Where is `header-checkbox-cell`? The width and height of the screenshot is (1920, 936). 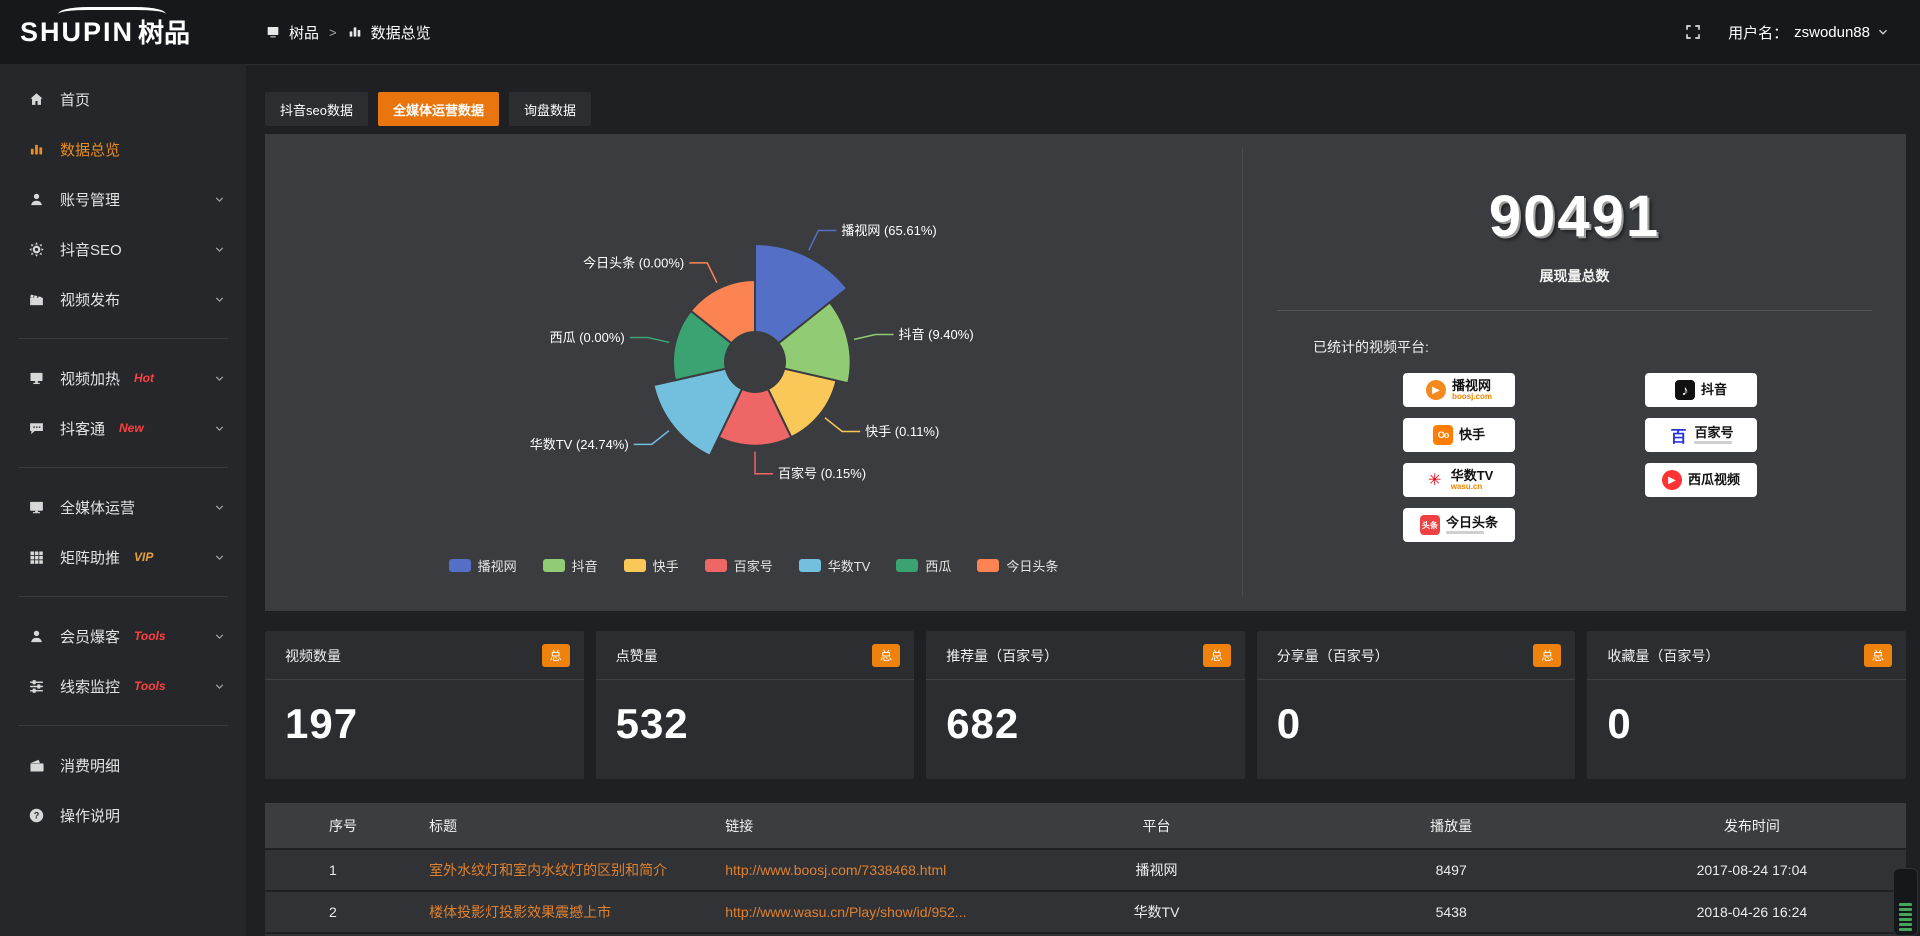
header-checkbox-cell is located at coordinates (291, 826).